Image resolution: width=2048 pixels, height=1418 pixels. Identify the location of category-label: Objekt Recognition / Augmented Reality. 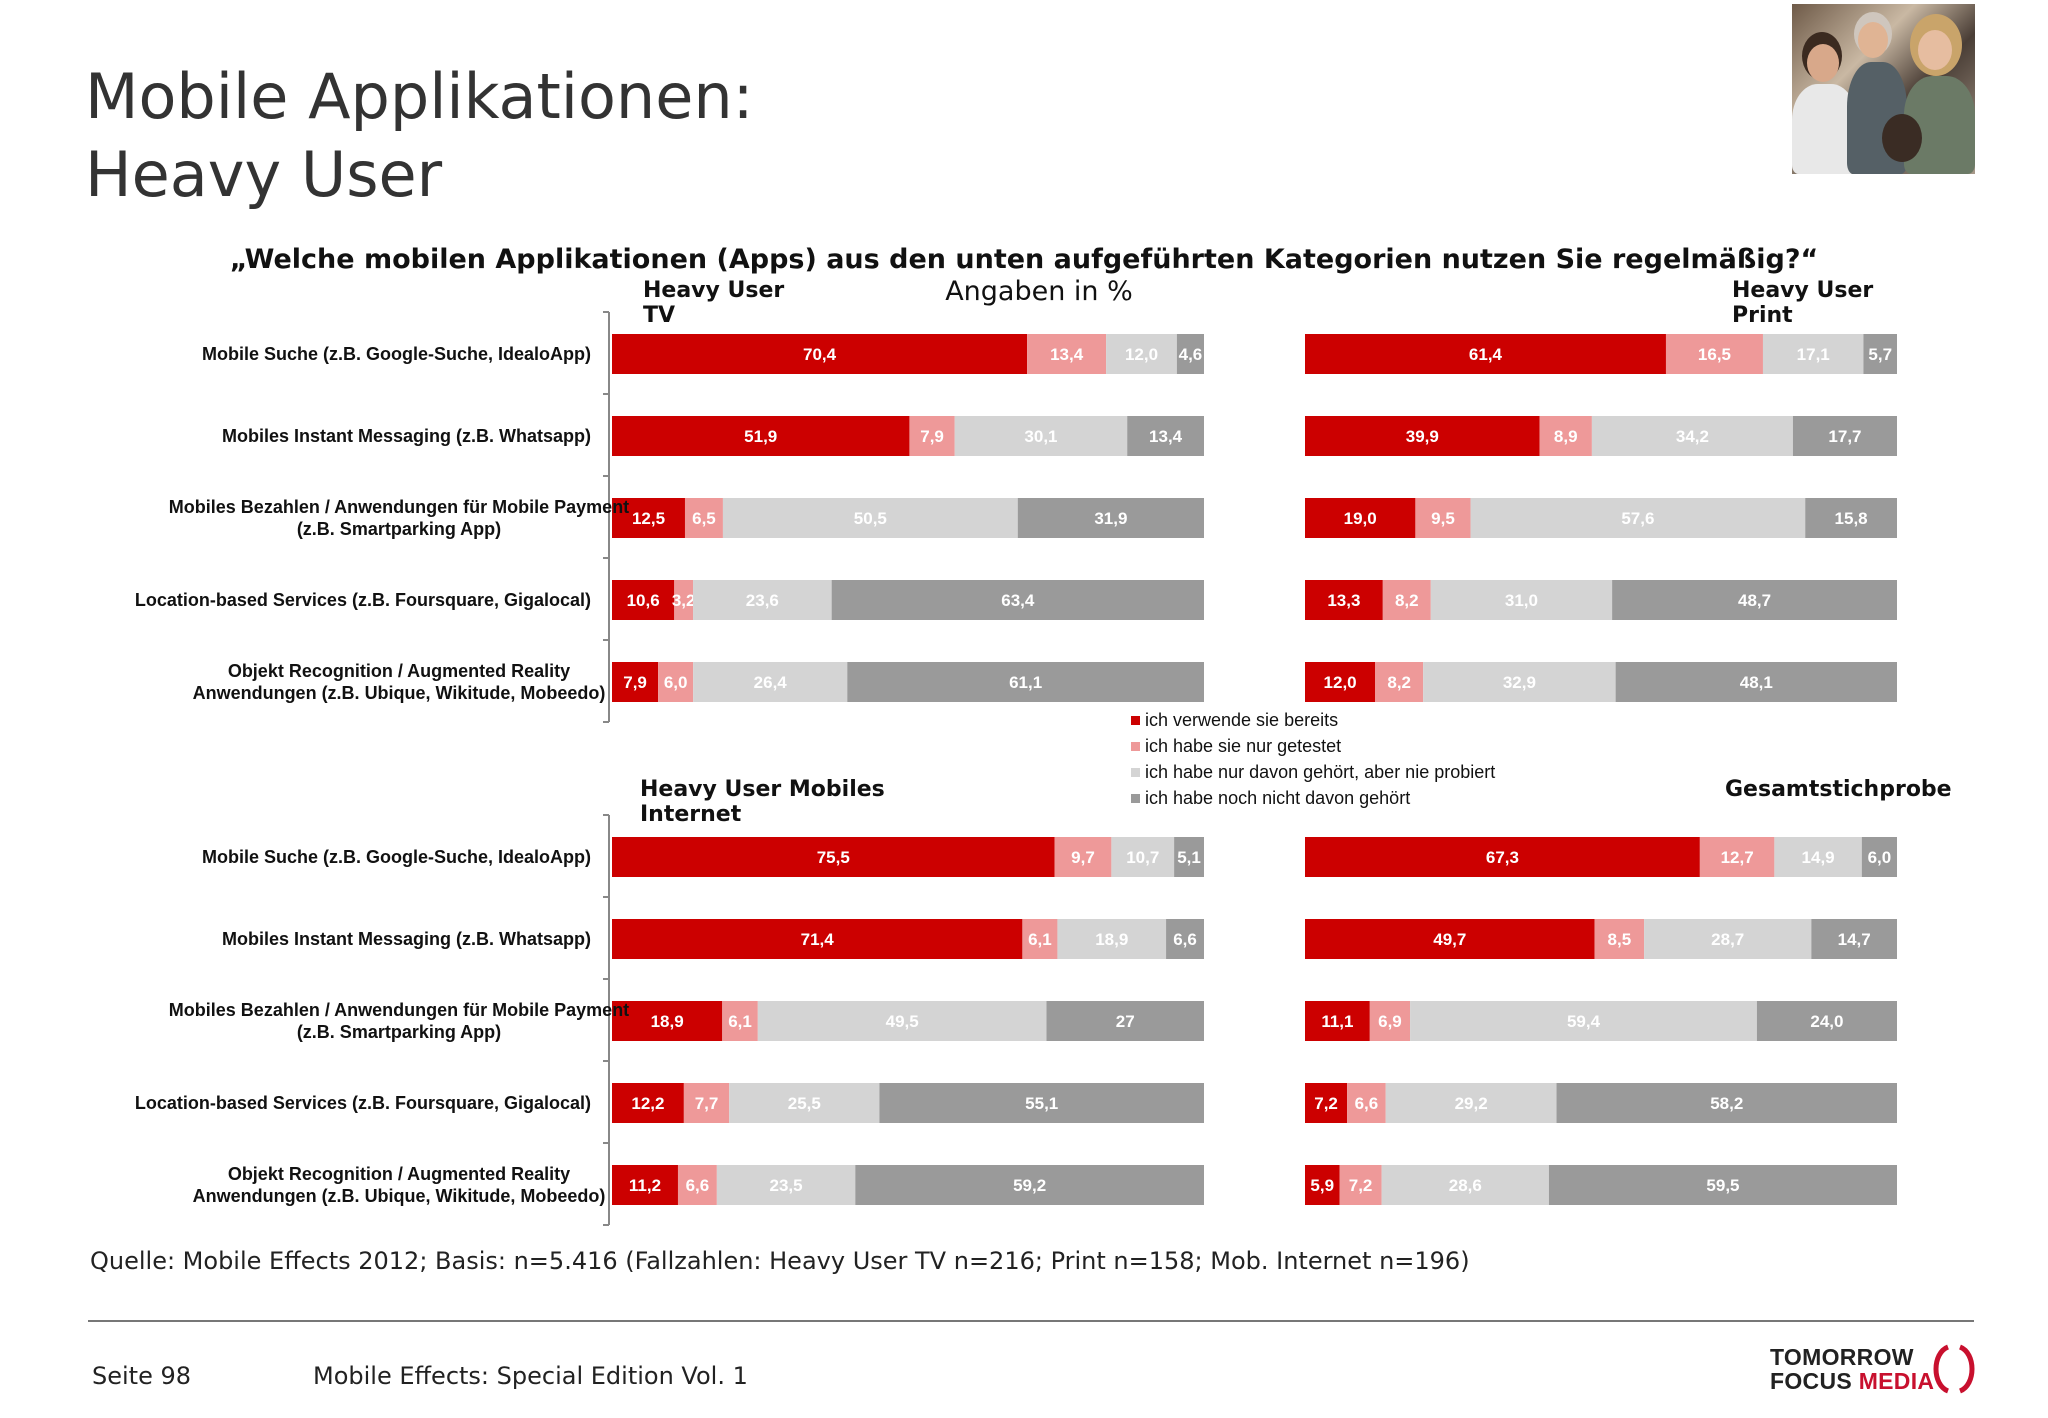
(399, 671).